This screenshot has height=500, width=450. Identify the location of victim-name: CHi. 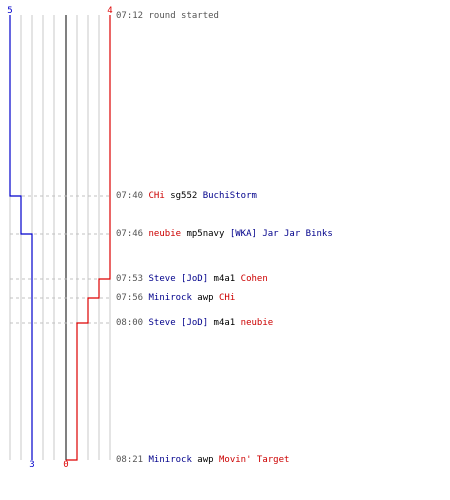
(227, 298).